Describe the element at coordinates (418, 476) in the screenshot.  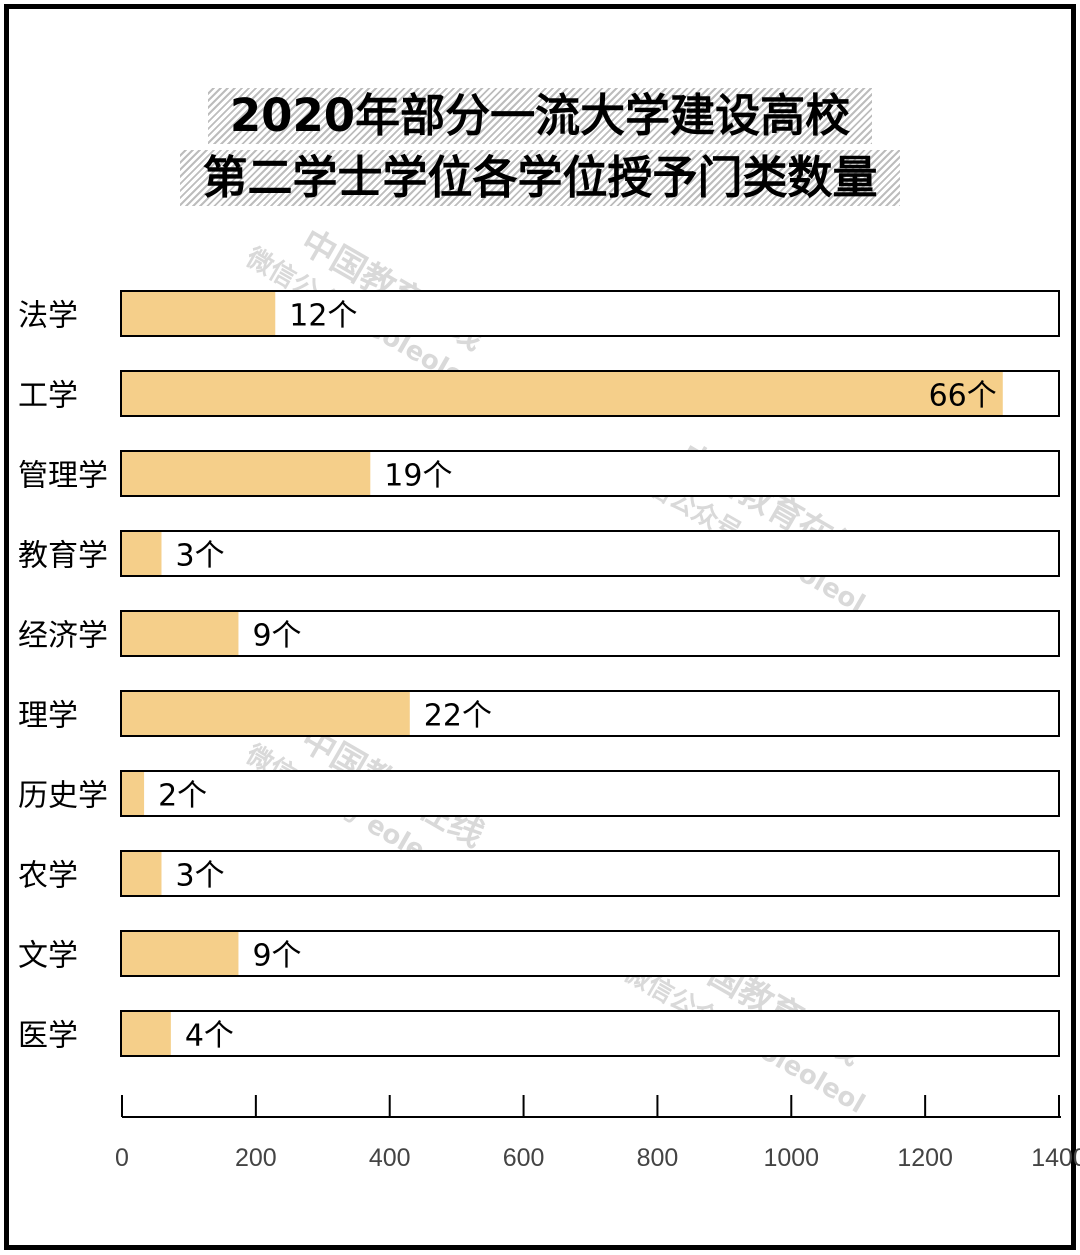
I see `data-label: 19个` at that location.